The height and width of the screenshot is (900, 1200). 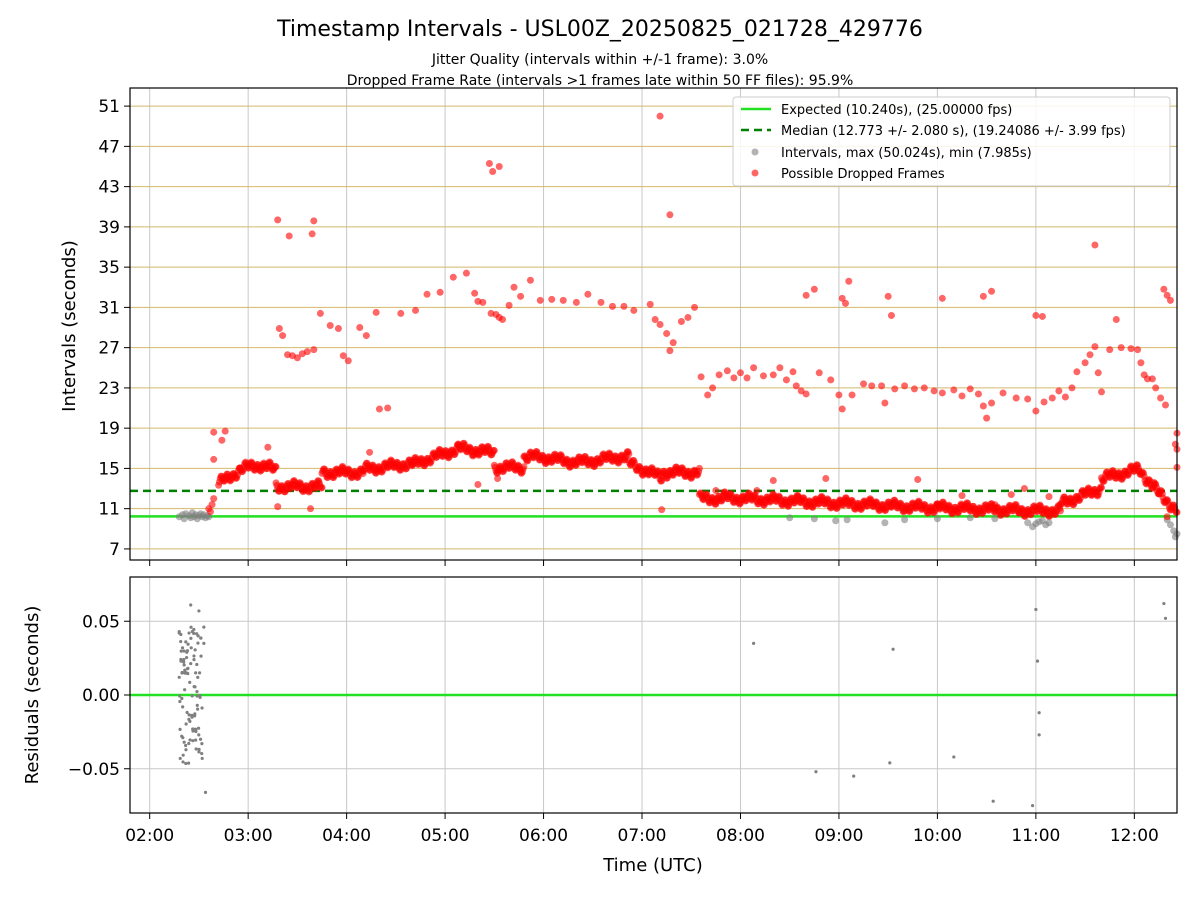 I want to click on legend-intervals-swatch, so click(x=755, y=152).